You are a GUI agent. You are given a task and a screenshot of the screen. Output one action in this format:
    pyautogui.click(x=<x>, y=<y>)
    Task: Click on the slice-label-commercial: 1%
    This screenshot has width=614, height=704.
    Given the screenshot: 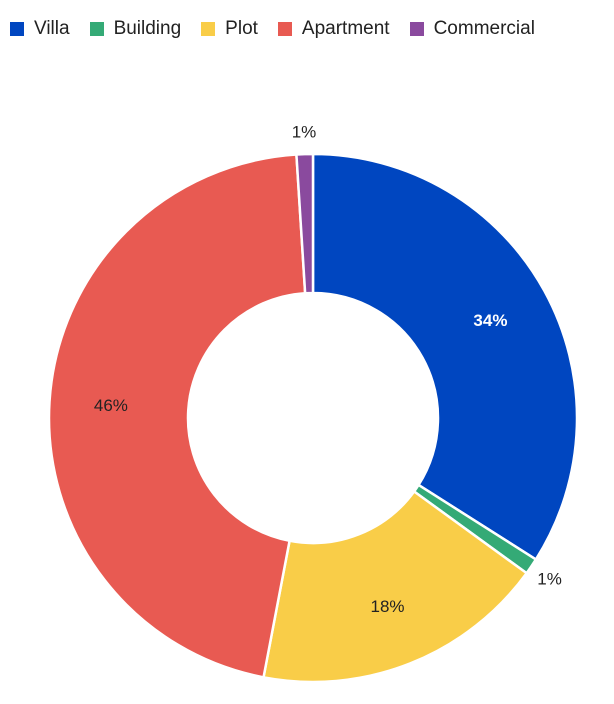 What is the action you would take?
    pyautogui.click(x=304, y=132)
    